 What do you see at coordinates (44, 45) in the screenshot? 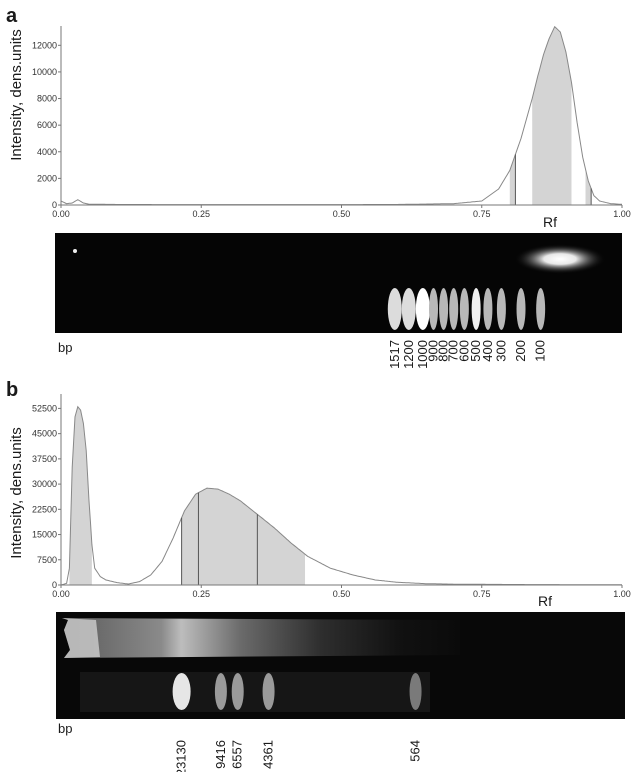
I see `y-tick-label: 12000` at bounding box center [44, 45].